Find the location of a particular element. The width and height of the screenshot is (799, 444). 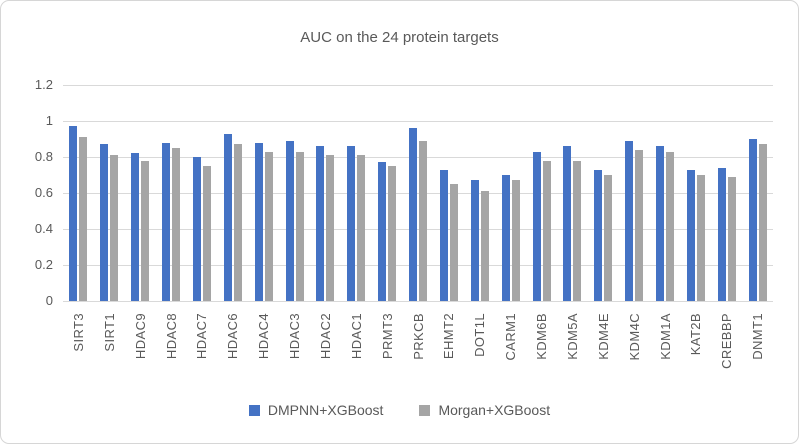

x-axis-label-cell: HDAC7 is located at coordinates (202, 352).